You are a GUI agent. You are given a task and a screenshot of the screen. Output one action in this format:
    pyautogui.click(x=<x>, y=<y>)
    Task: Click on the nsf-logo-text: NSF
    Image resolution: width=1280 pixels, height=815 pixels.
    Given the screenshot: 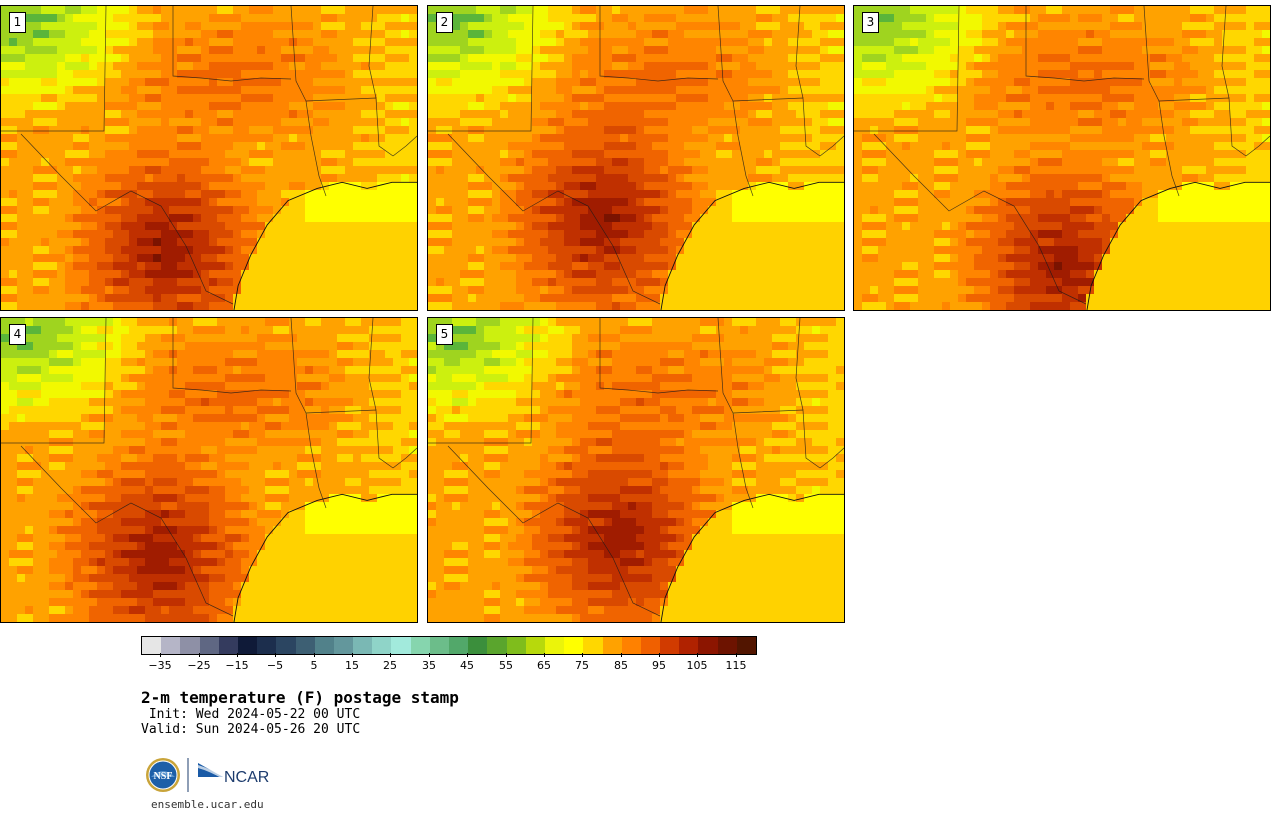 What is the action you would take?
    pyautogui.click(x=163, y=776)
    